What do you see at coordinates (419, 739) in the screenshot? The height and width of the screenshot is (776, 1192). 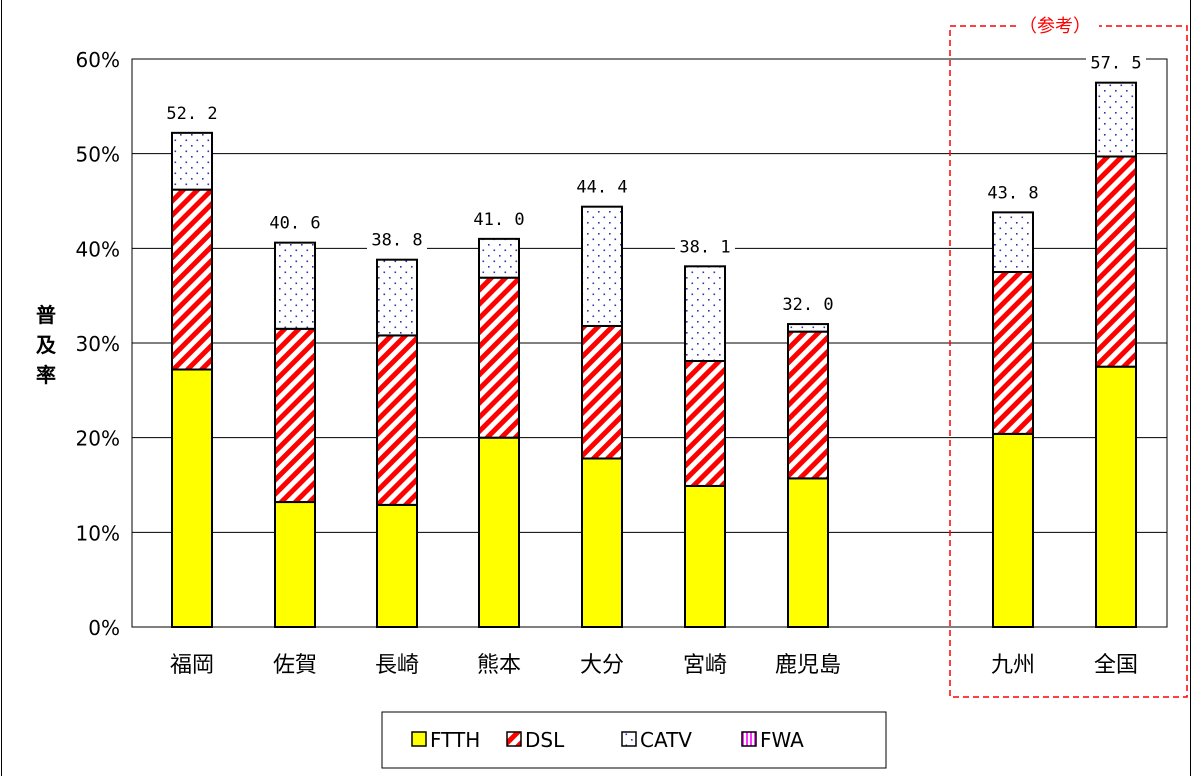 I see `legend-swatch-ftth` at bounding box center [419, 739].